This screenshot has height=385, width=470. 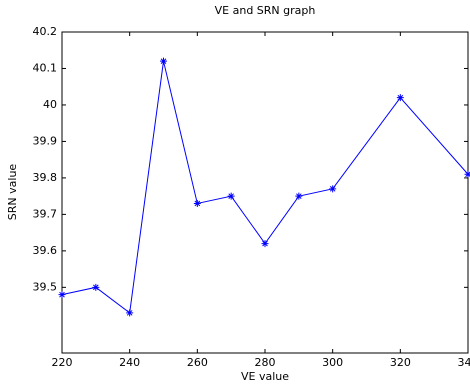 What do you see at coordinates (62, 362) in the screenshot?
I see `x-tick-label: 220` at bounding box center [62, 362].